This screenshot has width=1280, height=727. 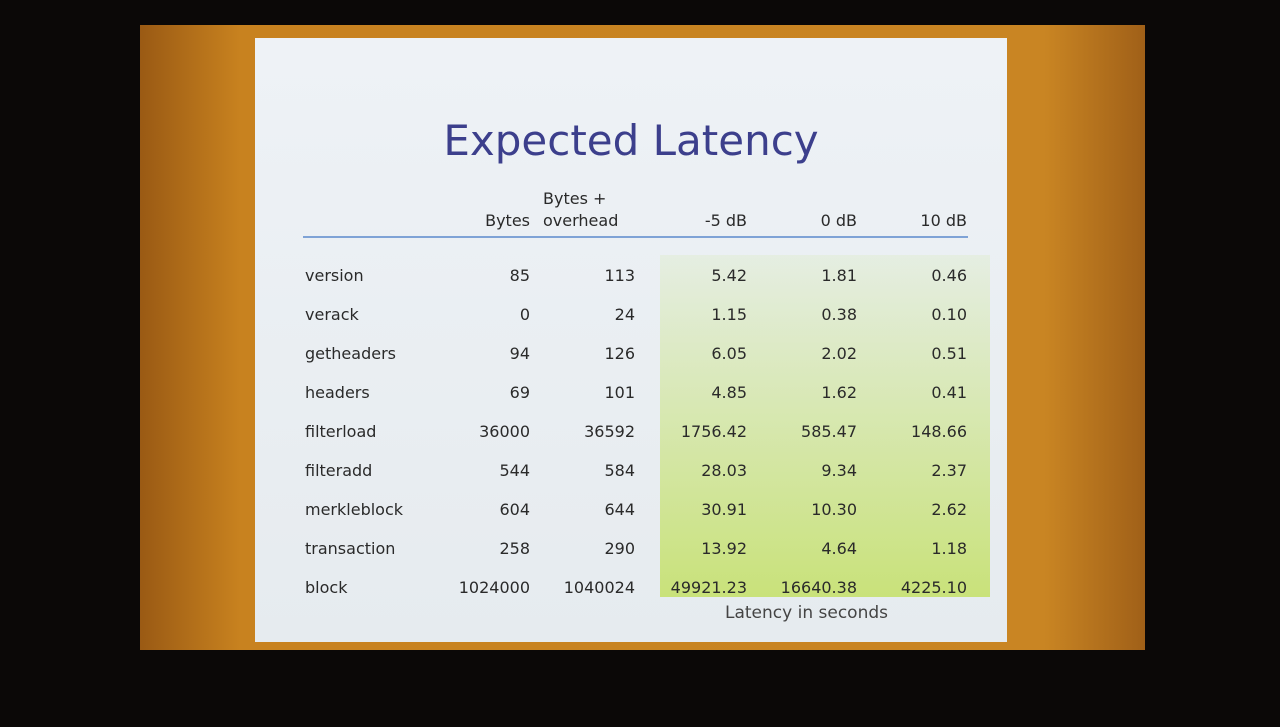 I want to click on cell-value: 1040024, so click(x=599, y=587).